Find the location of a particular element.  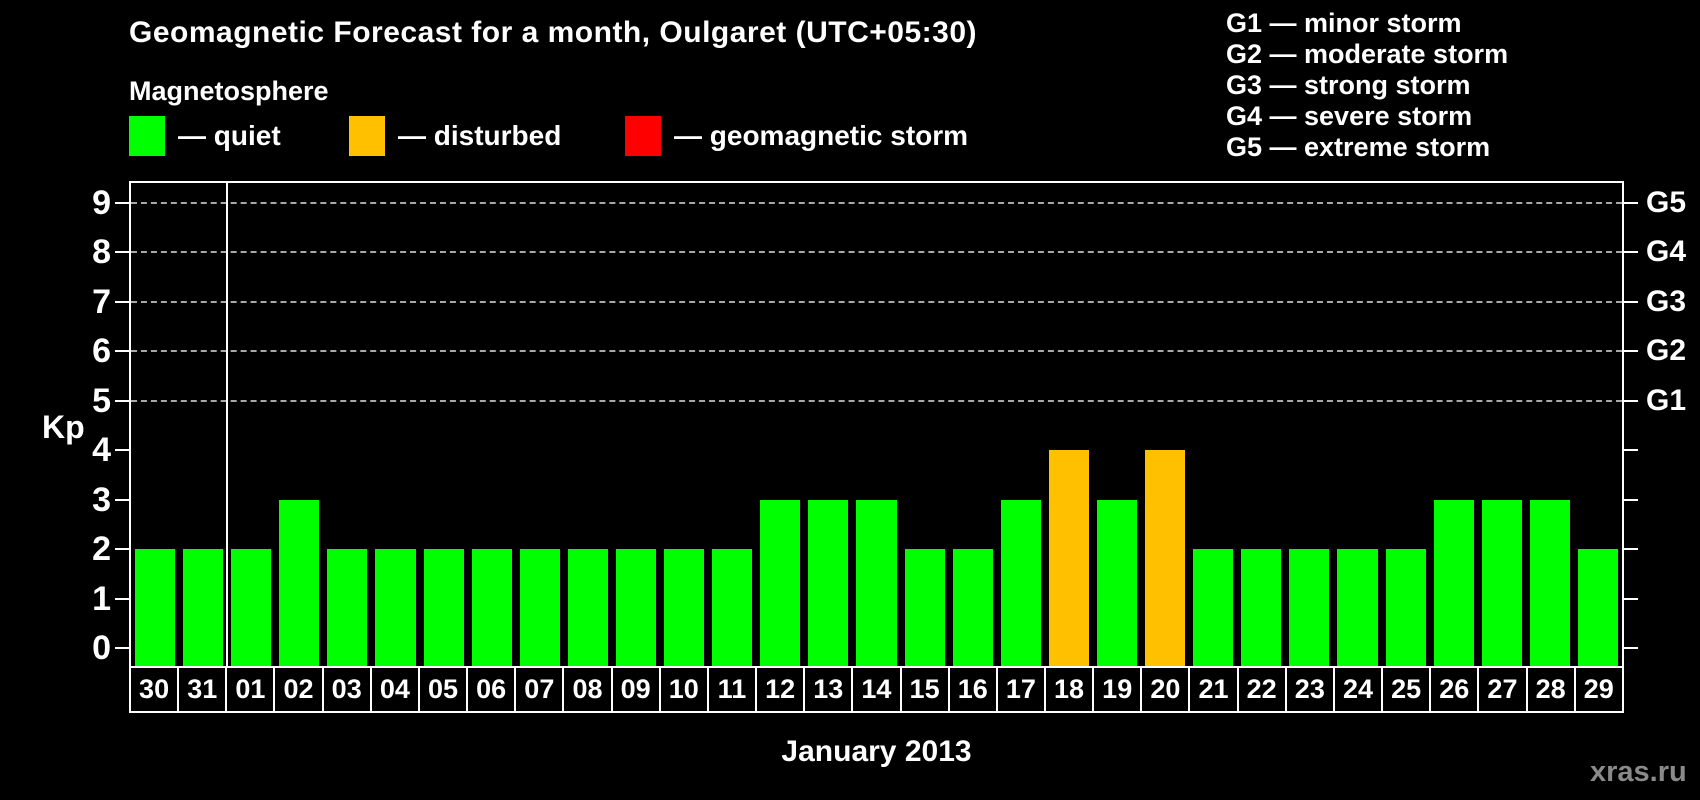

day-label-02: 02 is located at coordinates (298, 689).